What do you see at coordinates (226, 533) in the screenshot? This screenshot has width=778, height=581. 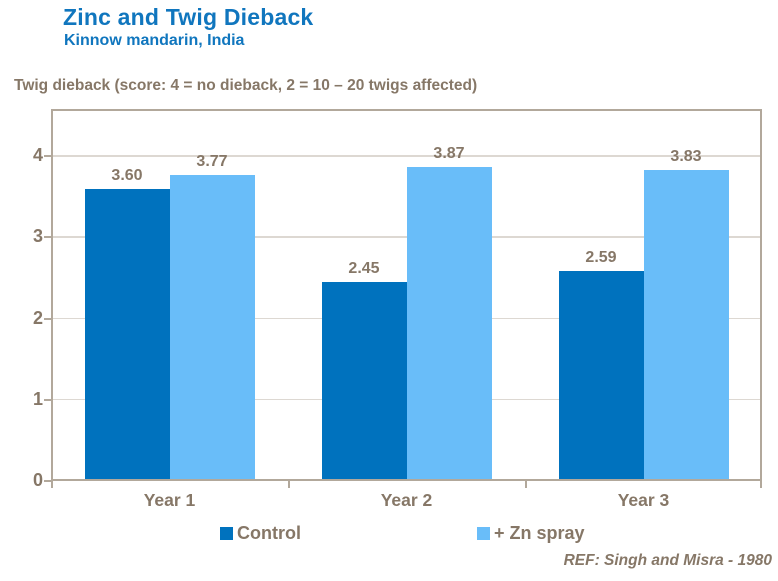 I see `control-legend-swatch-icon` at bounding box center [226, 533].